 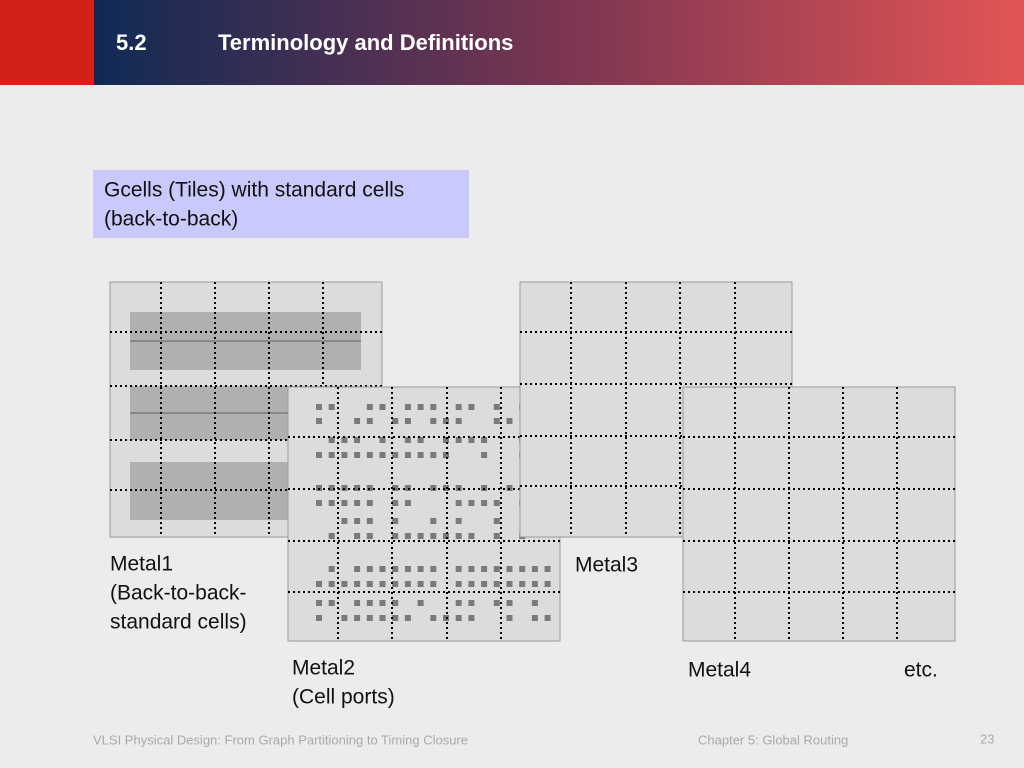 I want to click on header-accent, so click(x=47, y=42).